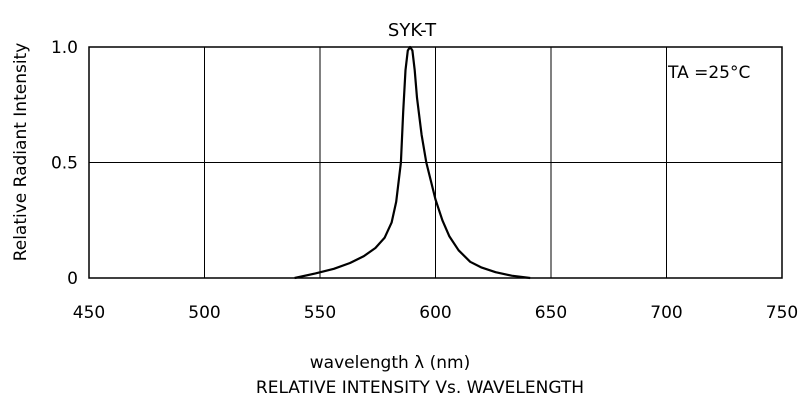 This screenshot has width=808, height=404. What do you see at coordinates (412, 30) in the screenshot?
I see `chart-title: SYK-T` at bounding box center [412, 30].